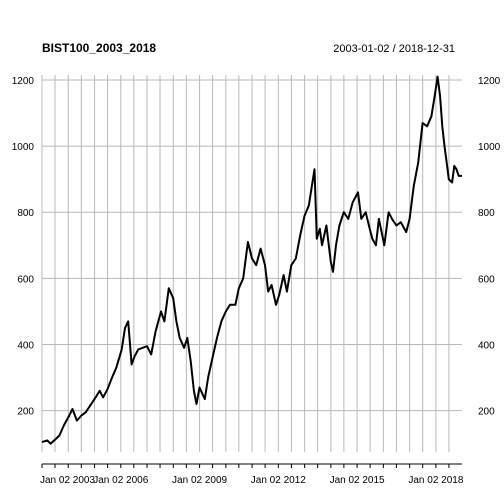 The width and height of the screenshot is (504, 504). I want to click on chart-title: BIST100_2003_2018, so click(99, 48).